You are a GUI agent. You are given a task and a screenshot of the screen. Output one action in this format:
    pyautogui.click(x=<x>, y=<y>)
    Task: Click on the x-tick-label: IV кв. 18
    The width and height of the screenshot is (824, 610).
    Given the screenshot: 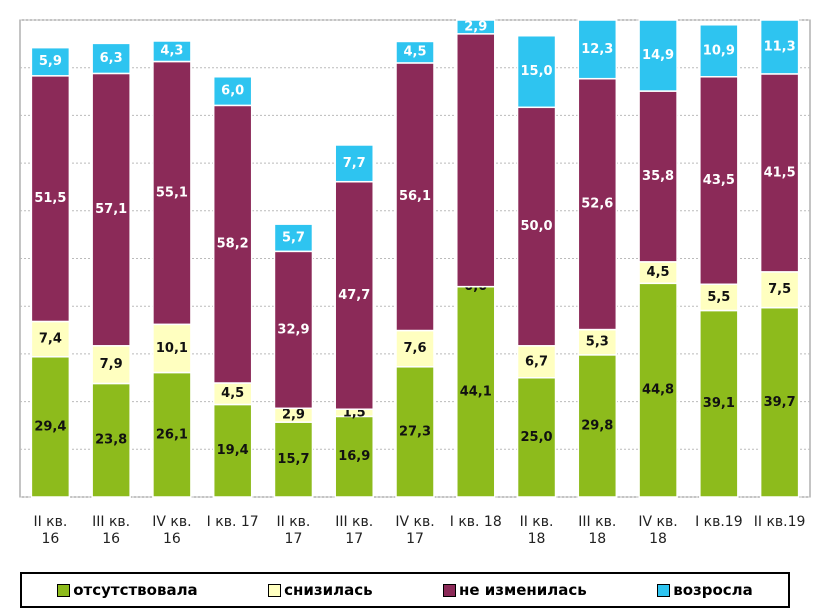 What is the action you would take?
    pyautogui.click(x=658, y=530)
    